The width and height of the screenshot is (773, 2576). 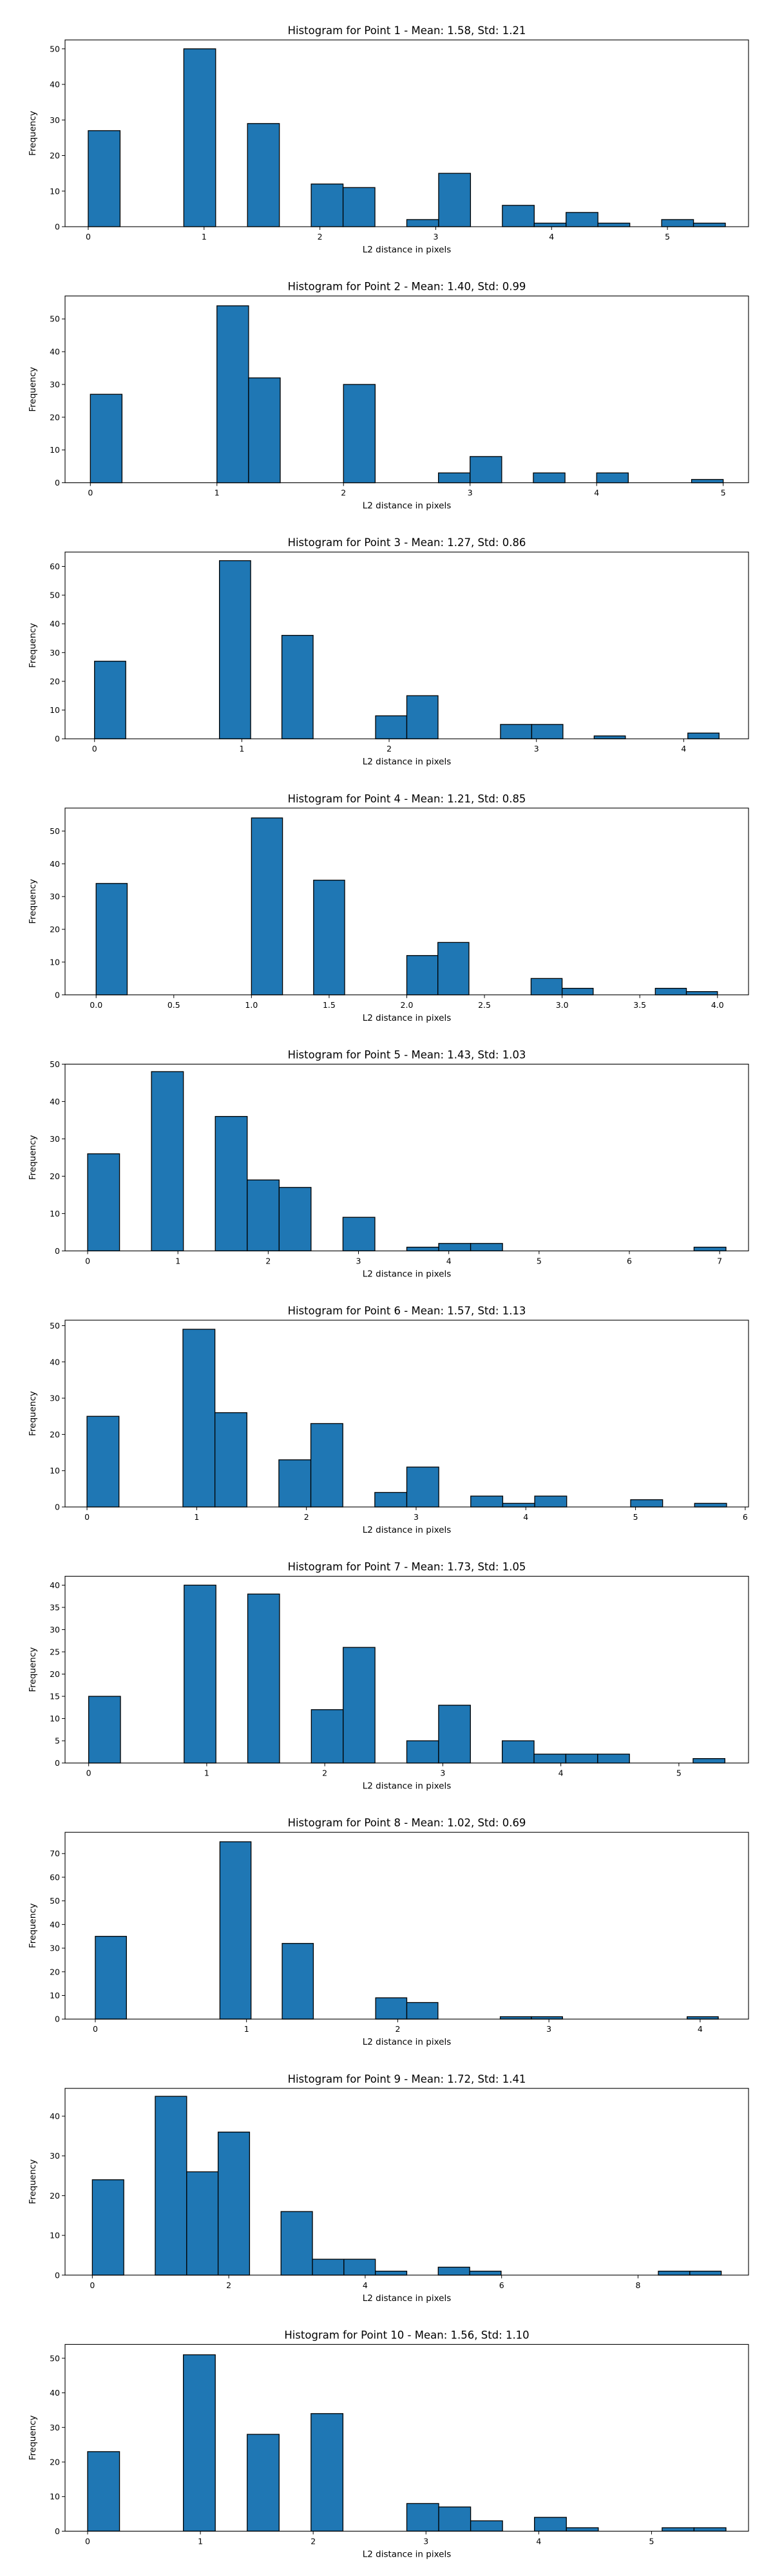 What do you see at coordinates (562, 1005) in the screenshot?
I see `x-tick-label: 3.0` at bounding box center [562, 1005].